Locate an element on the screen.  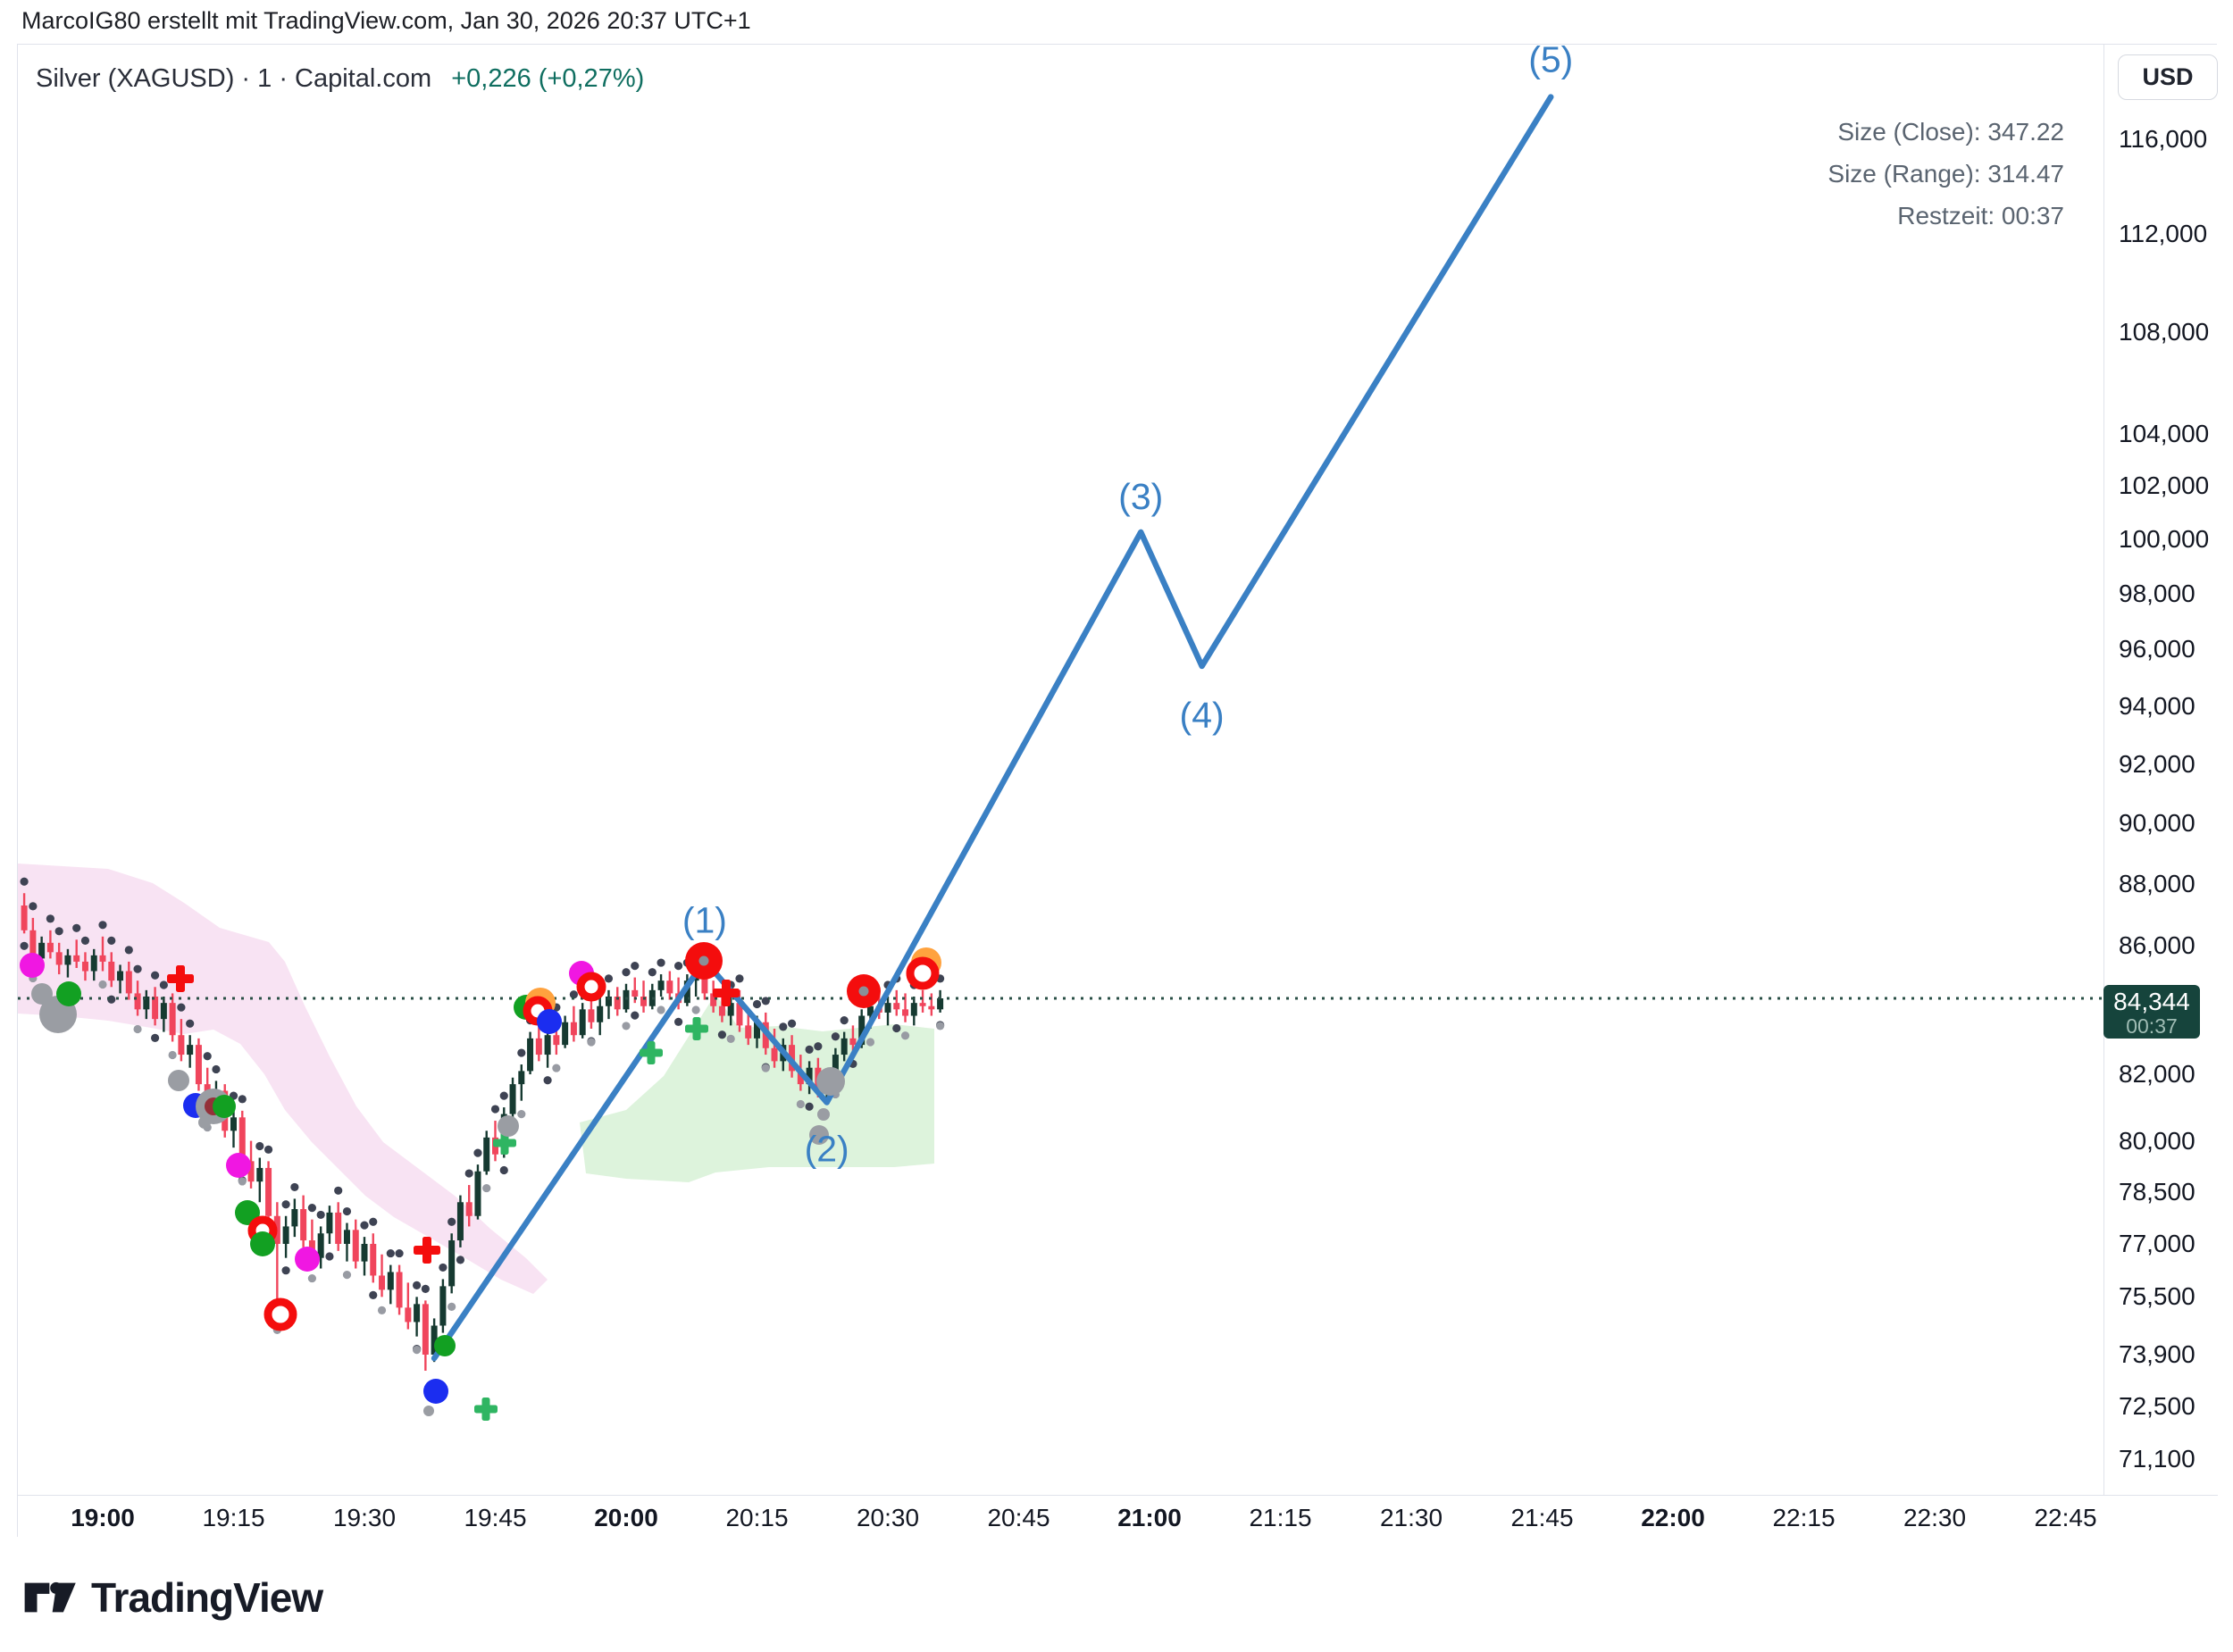
currency-toggle-button: USD is located at coordinates (2168, 77).